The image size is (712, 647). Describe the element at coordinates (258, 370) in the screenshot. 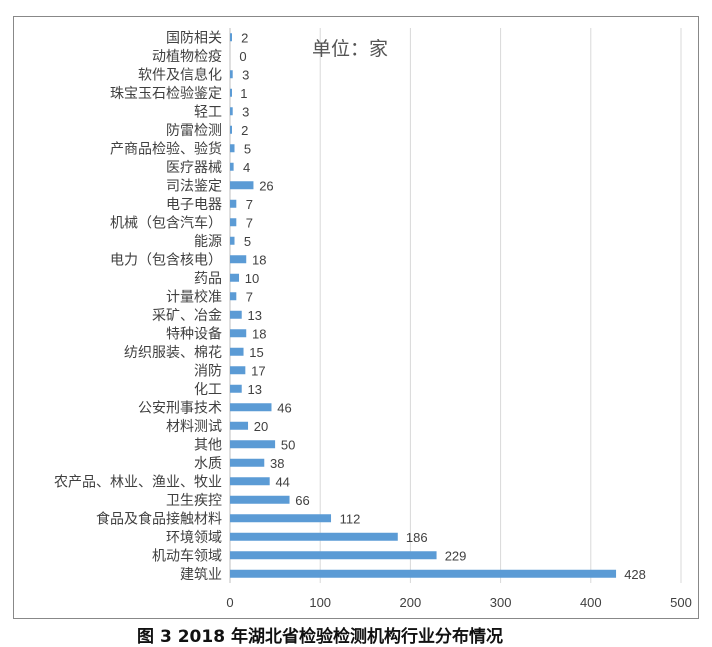

I see `data-label: 17` at that location.